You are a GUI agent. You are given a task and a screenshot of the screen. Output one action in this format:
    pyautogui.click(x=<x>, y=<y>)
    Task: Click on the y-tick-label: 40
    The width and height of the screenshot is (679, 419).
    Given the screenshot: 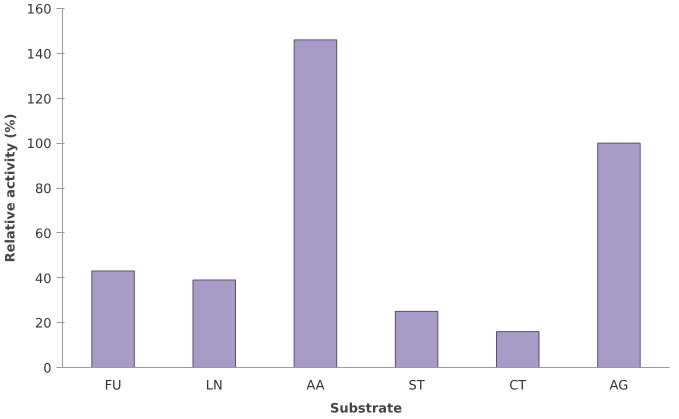 What is the action you would take?
    pyautogui.click(x=43, y=279)
    